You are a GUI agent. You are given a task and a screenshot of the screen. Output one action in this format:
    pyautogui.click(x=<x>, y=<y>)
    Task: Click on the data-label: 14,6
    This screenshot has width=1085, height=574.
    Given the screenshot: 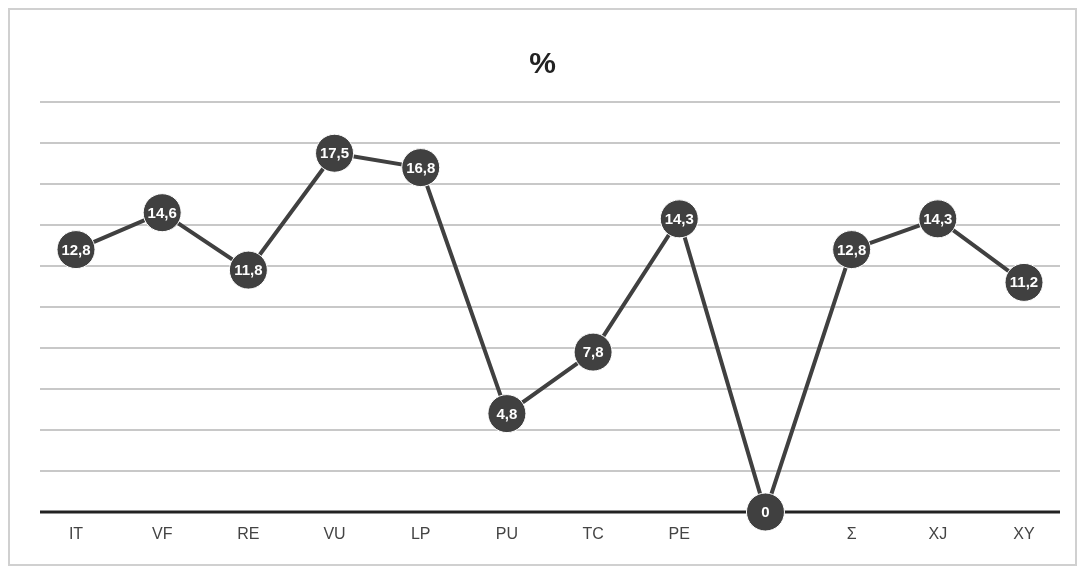 What is the action you would take?
    pyautogui.click(x=162, y=212)
    